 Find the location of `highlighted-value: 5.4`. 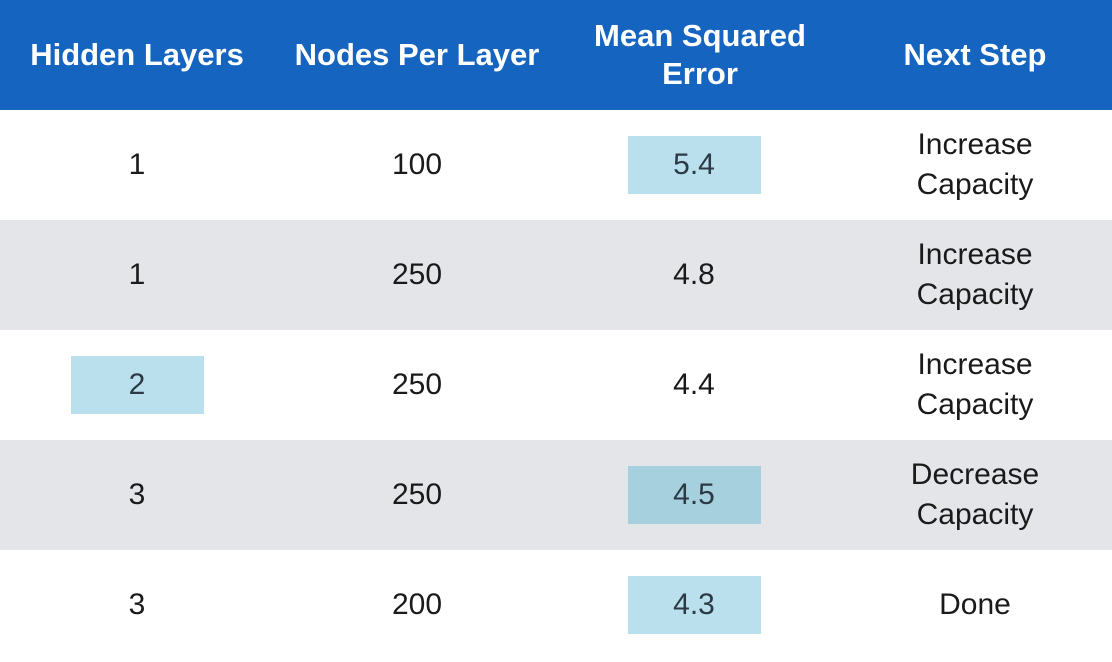

highlighted-value: 5.4 is located at coordinates (694, 165).